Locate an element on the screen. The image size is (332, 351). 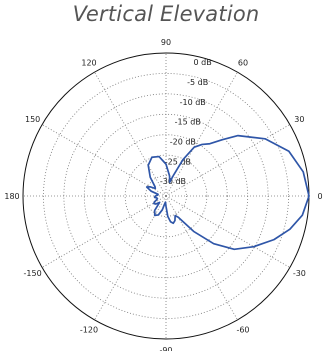
radial-label-1: -5 dB is located at coordinates (197, 82).